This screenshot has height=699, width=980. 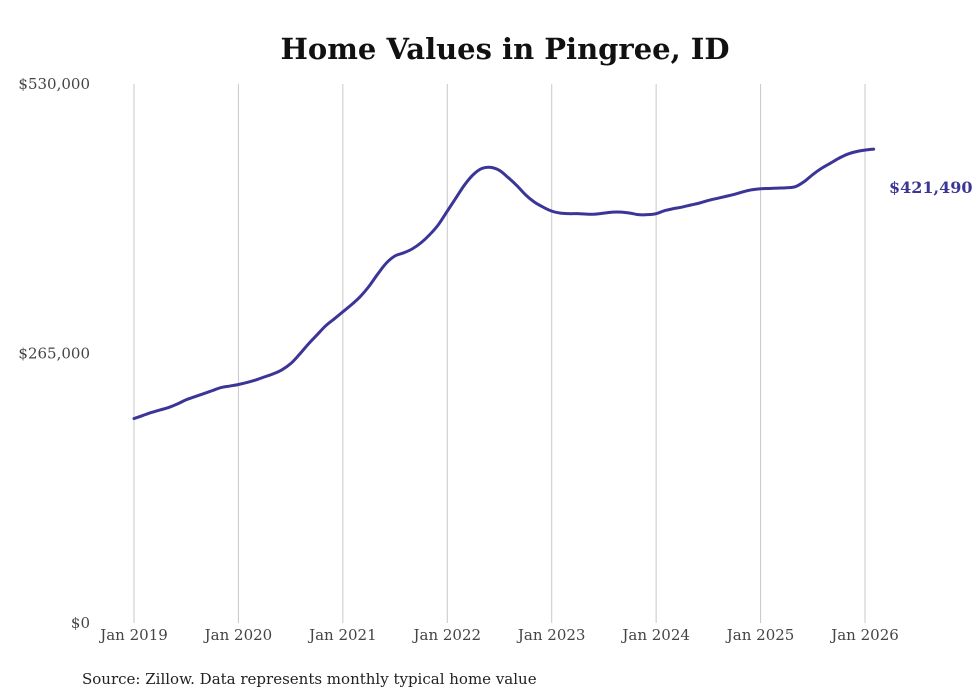 What do you see at coordinates (504, 49) in the screenshot?
I see `chart-title: Home Values in Pingree, ID` at bounding box center [504, 49].